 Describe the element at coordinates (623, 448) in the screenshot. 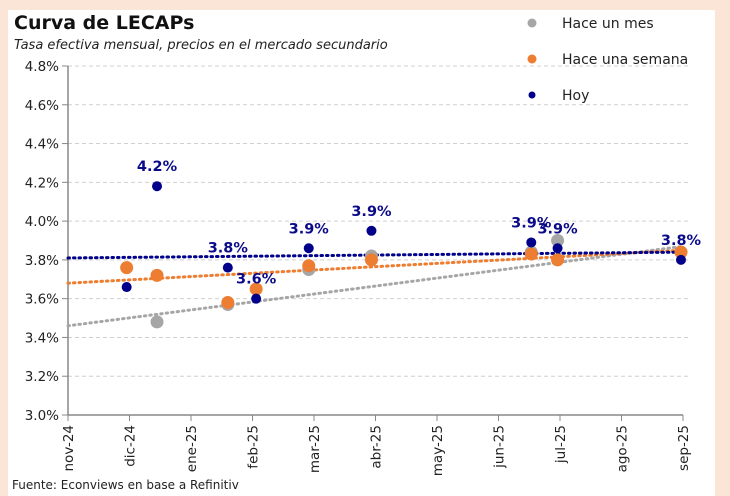

I see `x-tick-label: ago-25` at that location.